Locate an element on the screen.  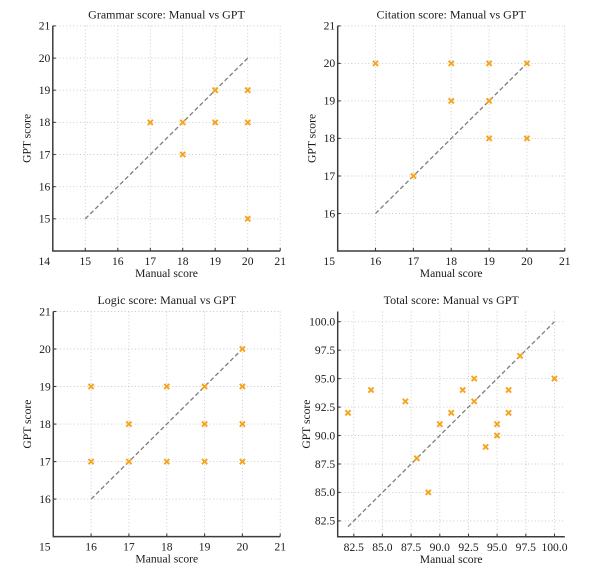
svg-text: Logic score: Manual vs GPT is located at coordinates (166, 300).